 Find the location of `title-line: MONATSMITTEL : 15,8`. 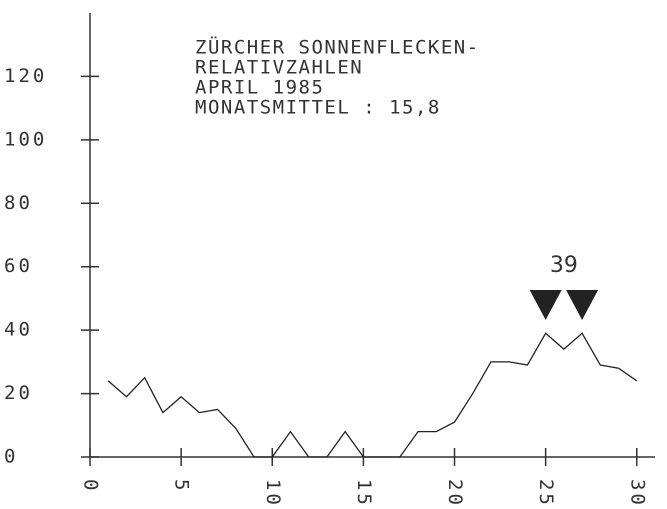

title-line: MONATSMITTEL : 15,8 is located at coordinates (318, 108).